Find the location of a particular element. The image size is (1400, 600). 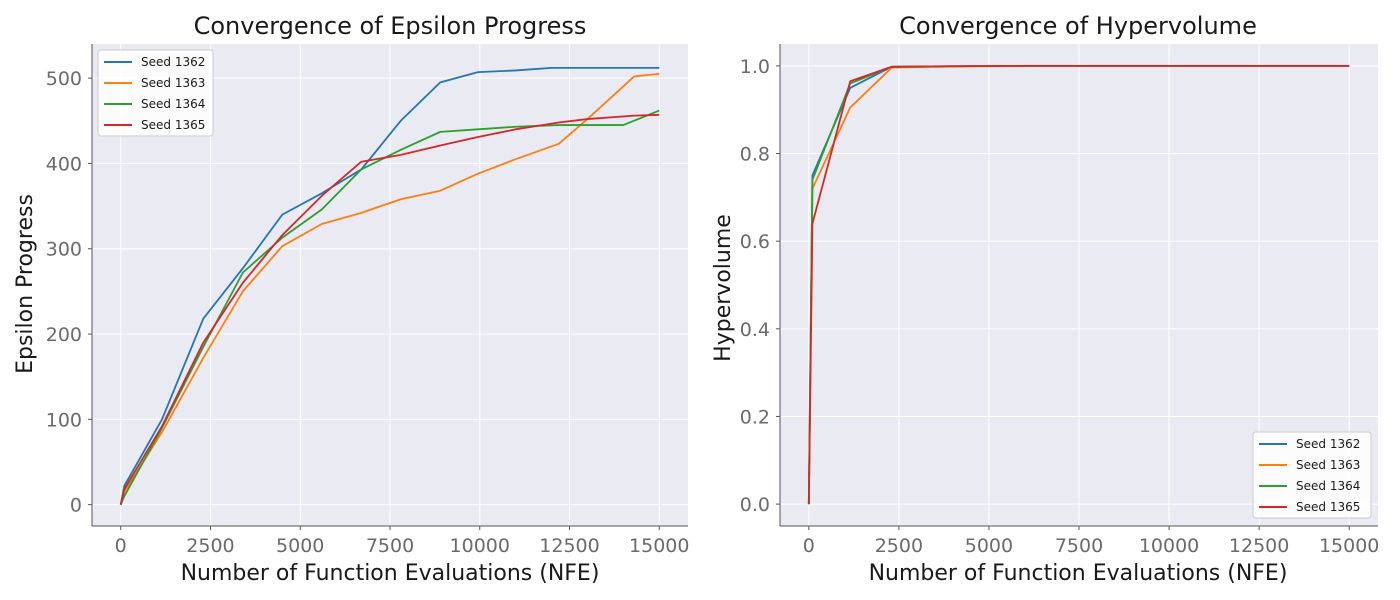

y-tick-label: 0 is located at coordinates (76, 506).